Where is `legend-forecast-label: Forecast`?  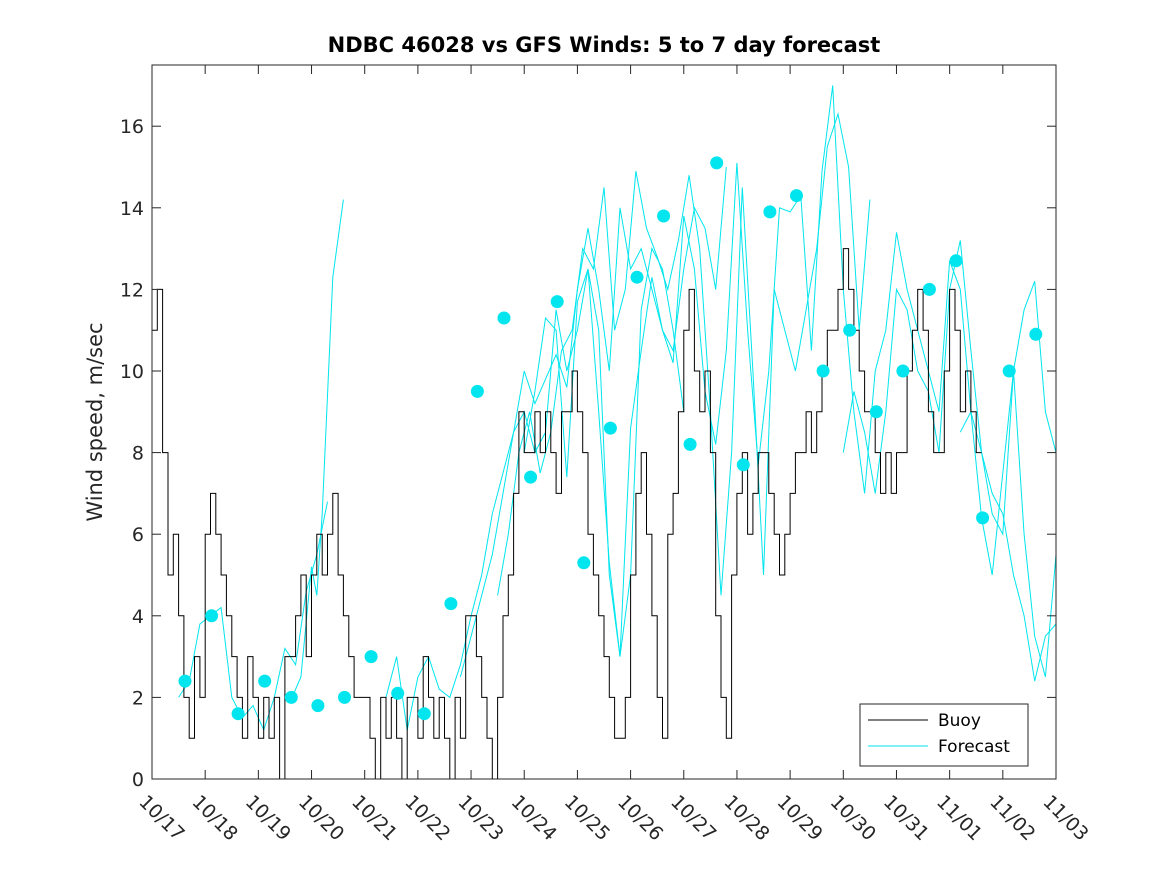
legend-forecast-label: Forecast is located at coordinates (974, 747).